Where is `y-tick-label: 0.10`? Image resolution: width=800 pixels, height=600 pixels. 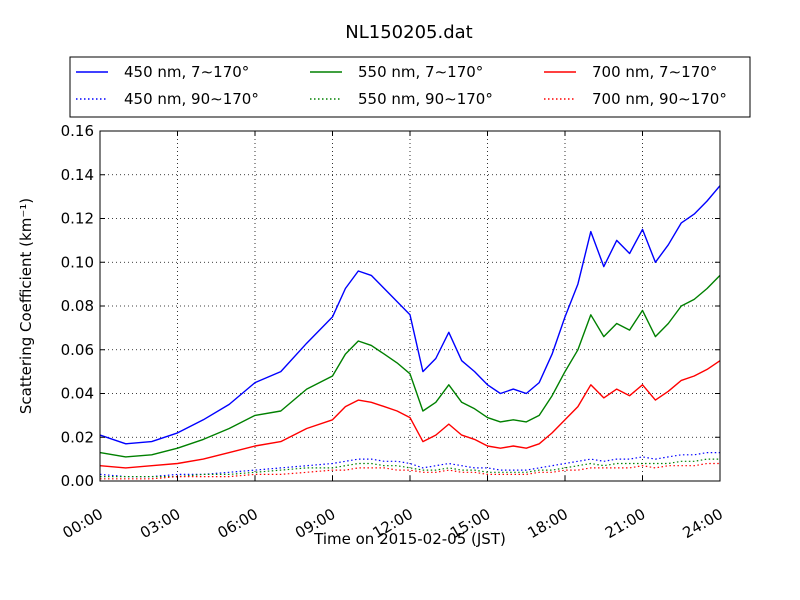 y-tick-label: 0.10 is located at coordinates (77, 262).